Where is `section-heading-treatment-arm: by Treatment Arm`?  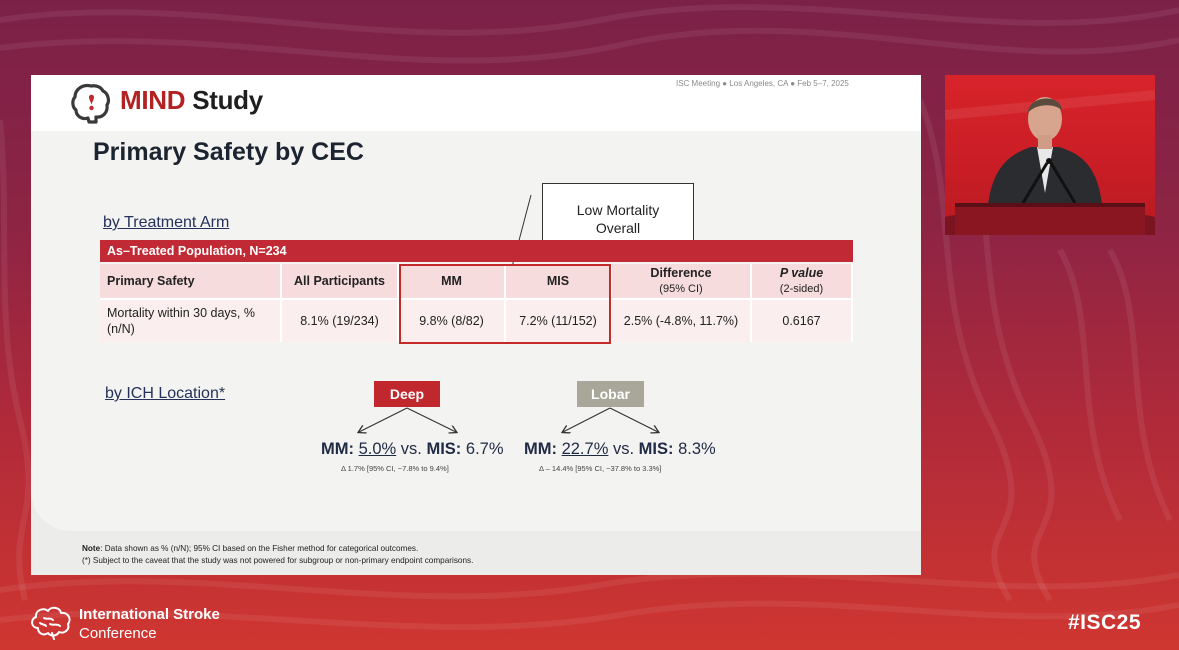 section-heading-treatment-arm: by Treatment Arm is located at coordinates (166, 222).